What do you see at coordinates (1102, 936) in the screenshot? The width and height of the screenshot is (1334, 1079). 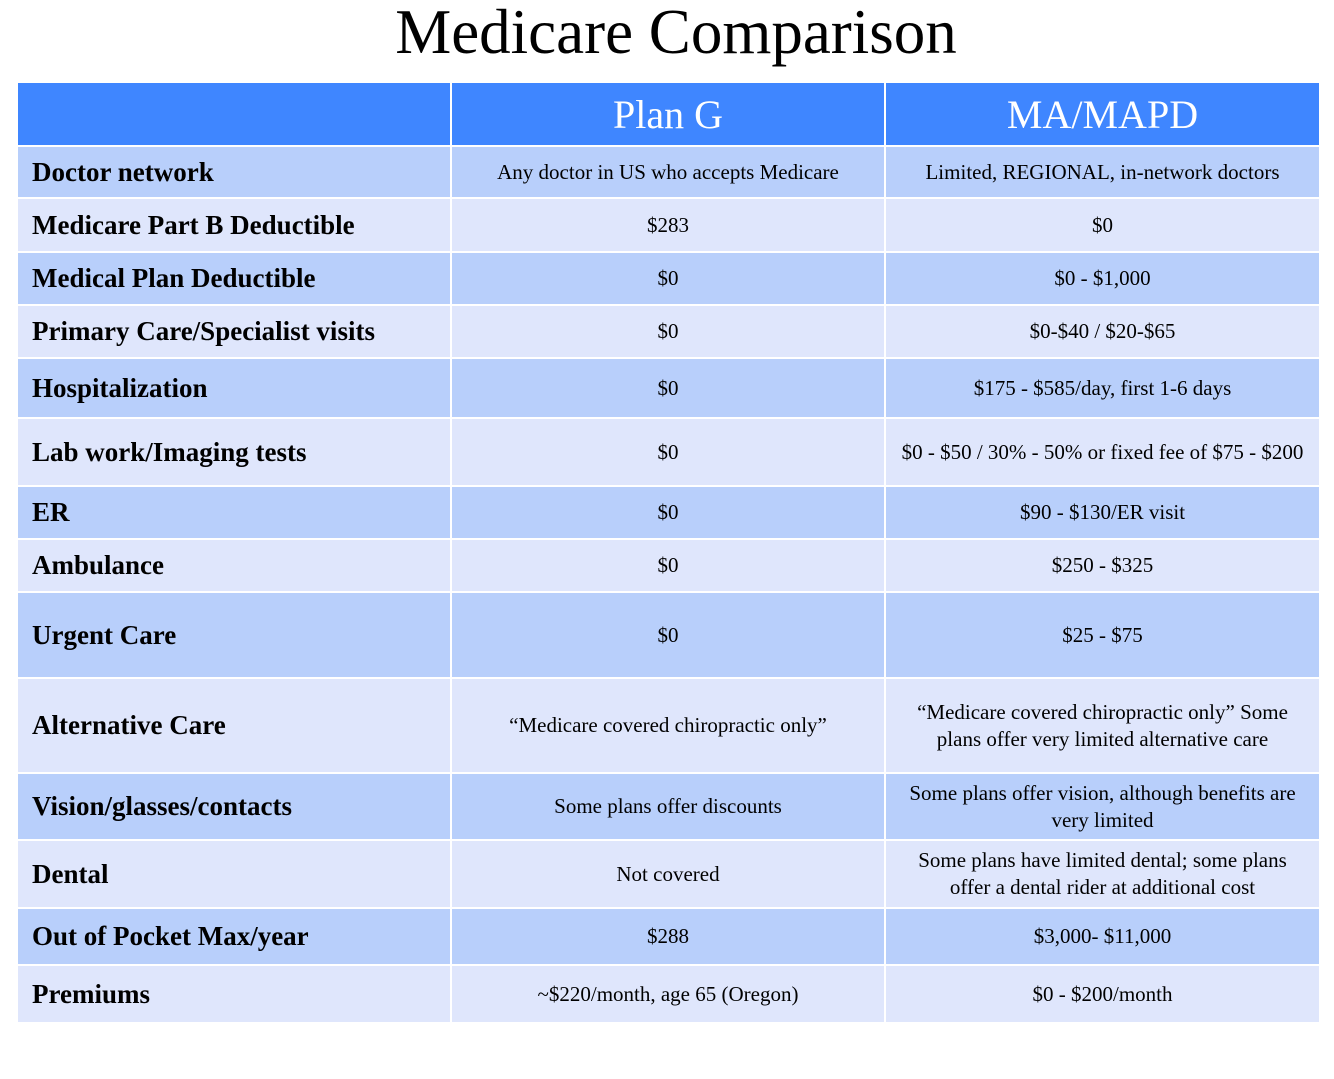 I see `ma-mapd-cell: $3,000- $11,000` at bounding box center [1102, 936].